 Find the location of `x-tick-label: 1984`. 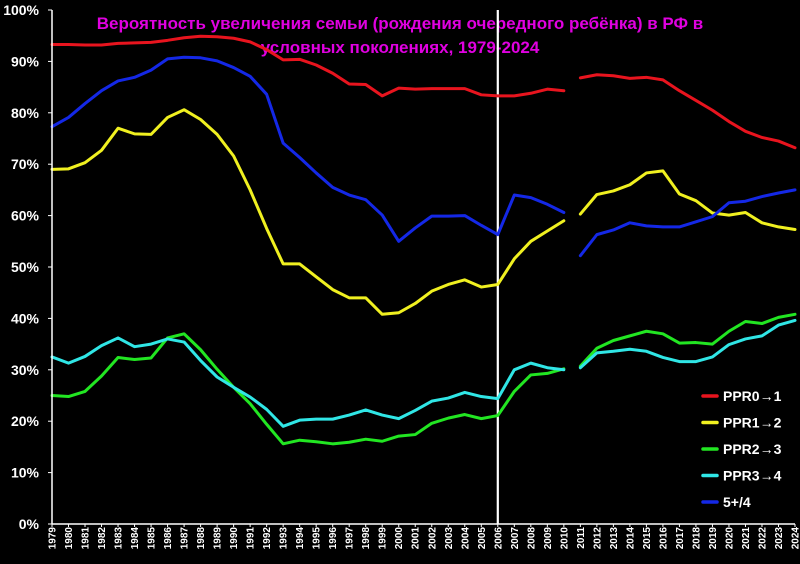

x-tick-label: 1984 is located at coordinates (135, 538).